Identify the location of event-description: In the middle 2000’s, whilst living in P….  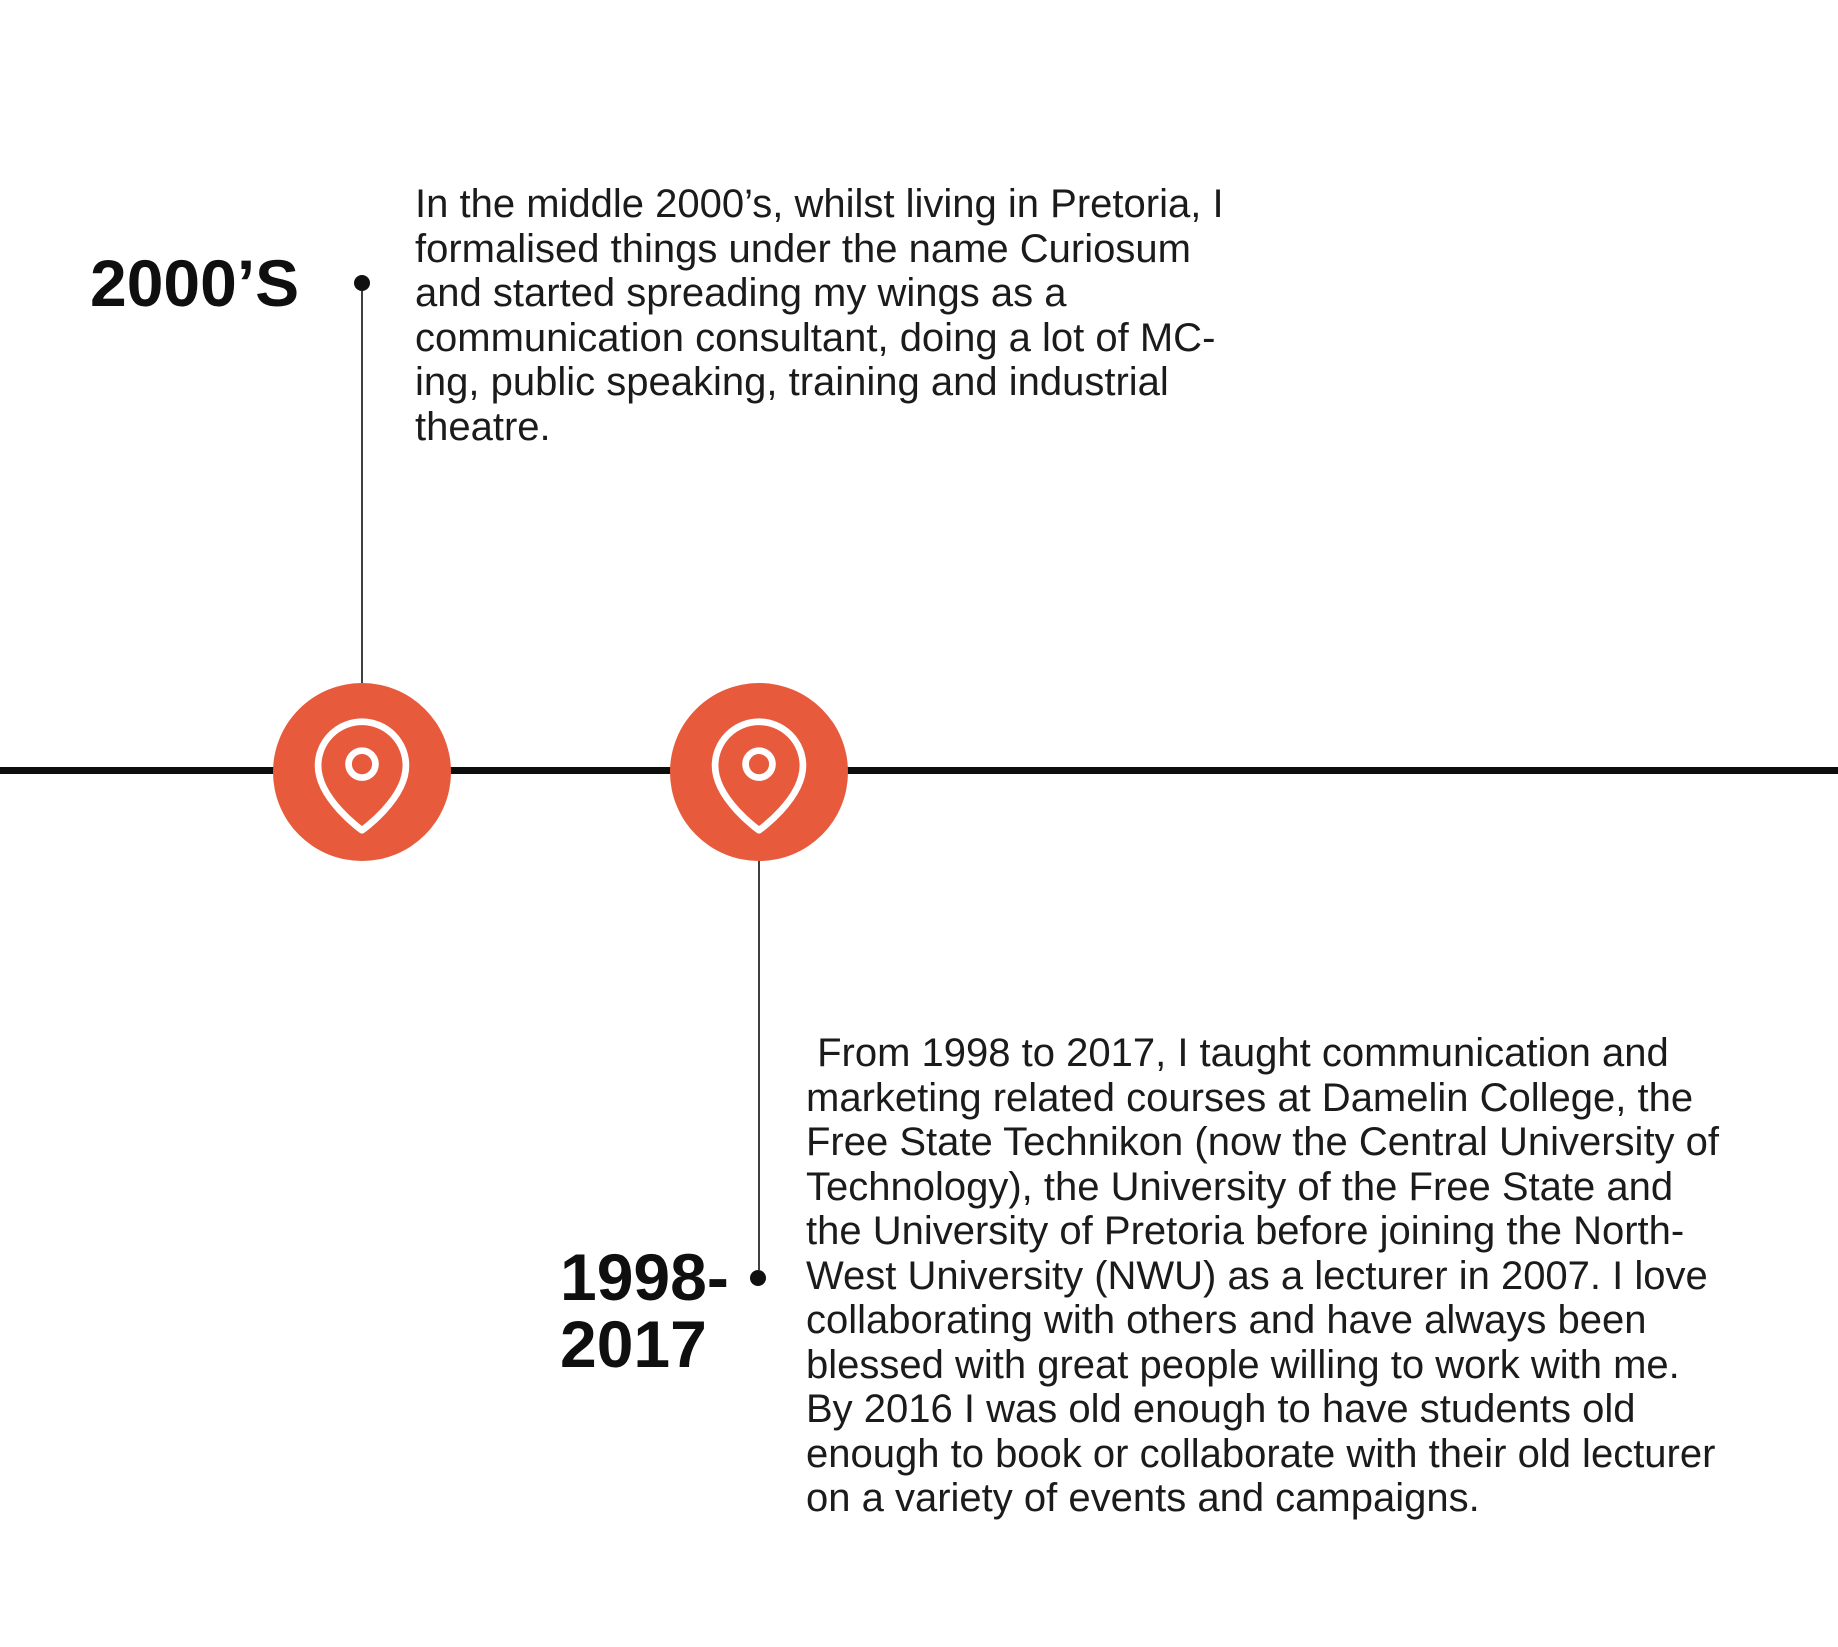
(830, 315).